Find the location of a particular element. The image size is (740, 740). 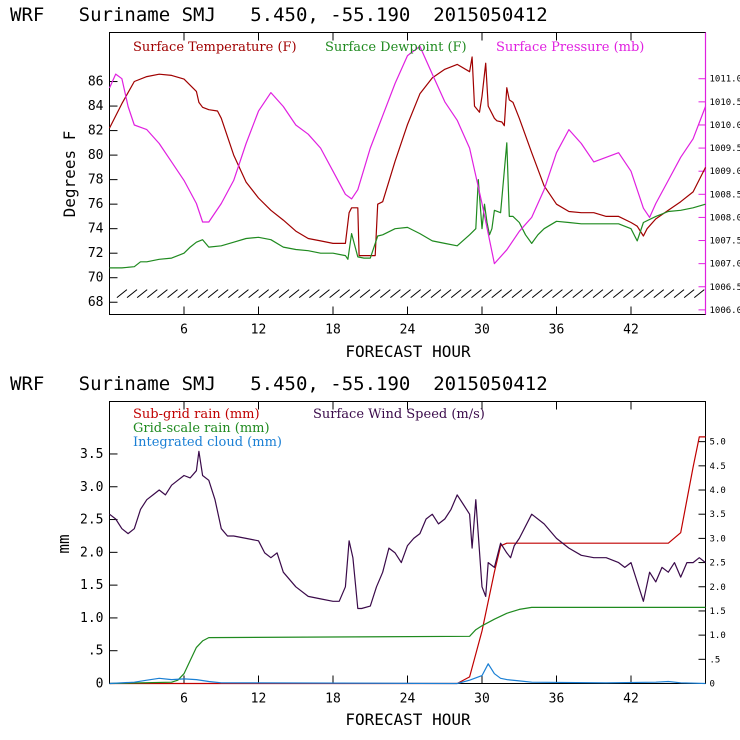

y-tick-label: 1.5 is located at coordinates (91, 585).